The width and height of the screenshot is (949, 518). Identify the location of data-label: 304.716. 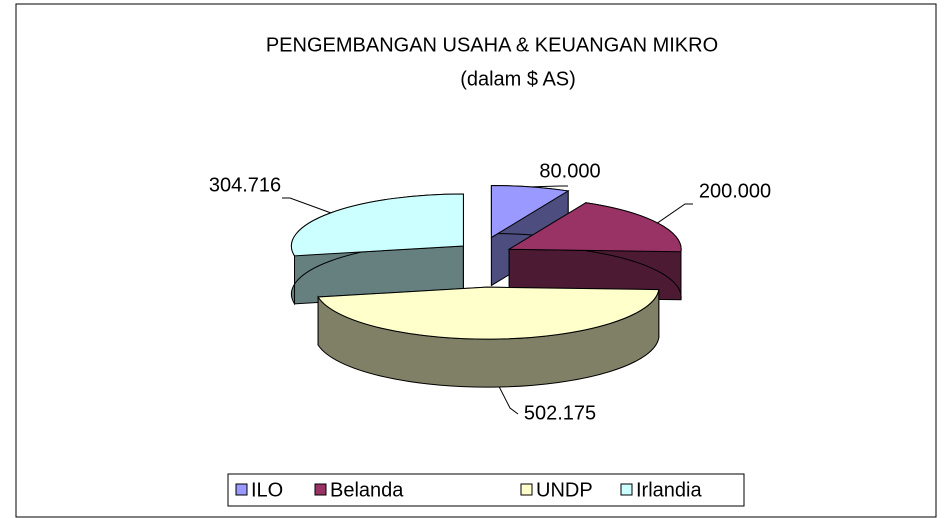
(245, 185).